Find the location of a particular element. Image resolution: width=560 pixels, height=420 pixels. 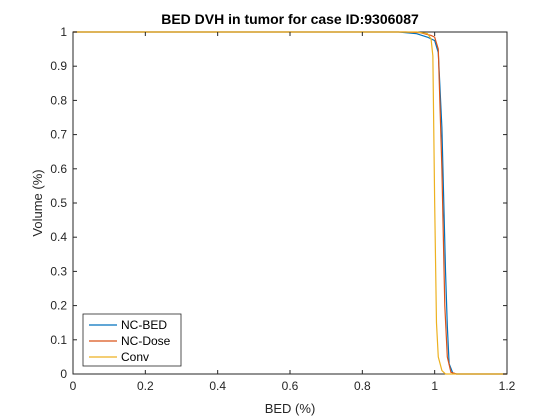

x-tick-label: 0.6 is located at coordinates (290, 386).